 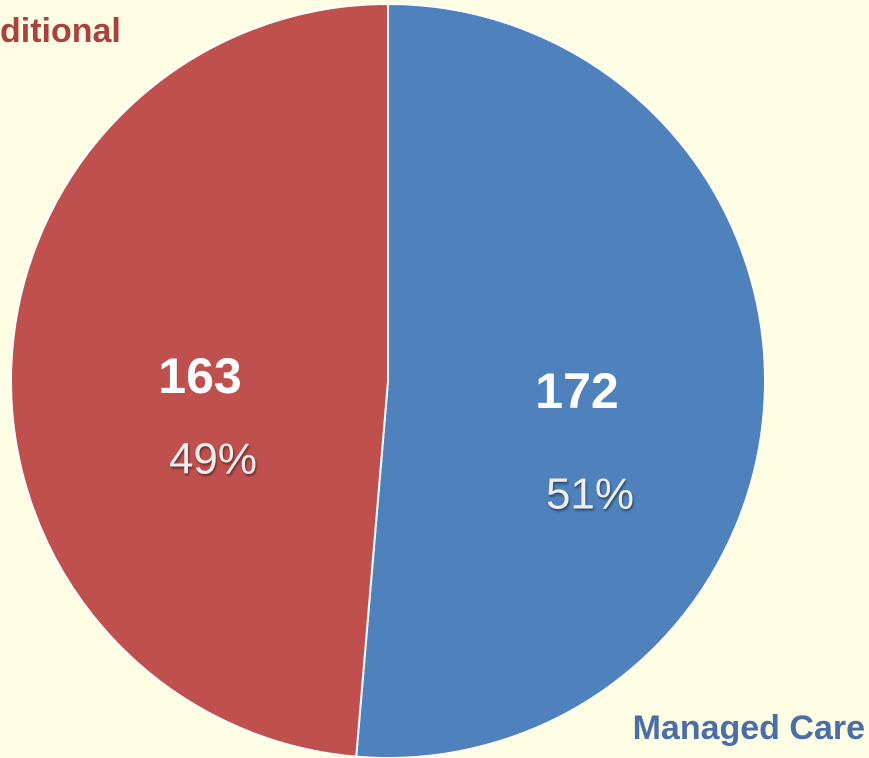 What do you see at coordinates (213, 459) in the screenshot?
I see `percent-label: 49%` at bounding box center [213, 459].